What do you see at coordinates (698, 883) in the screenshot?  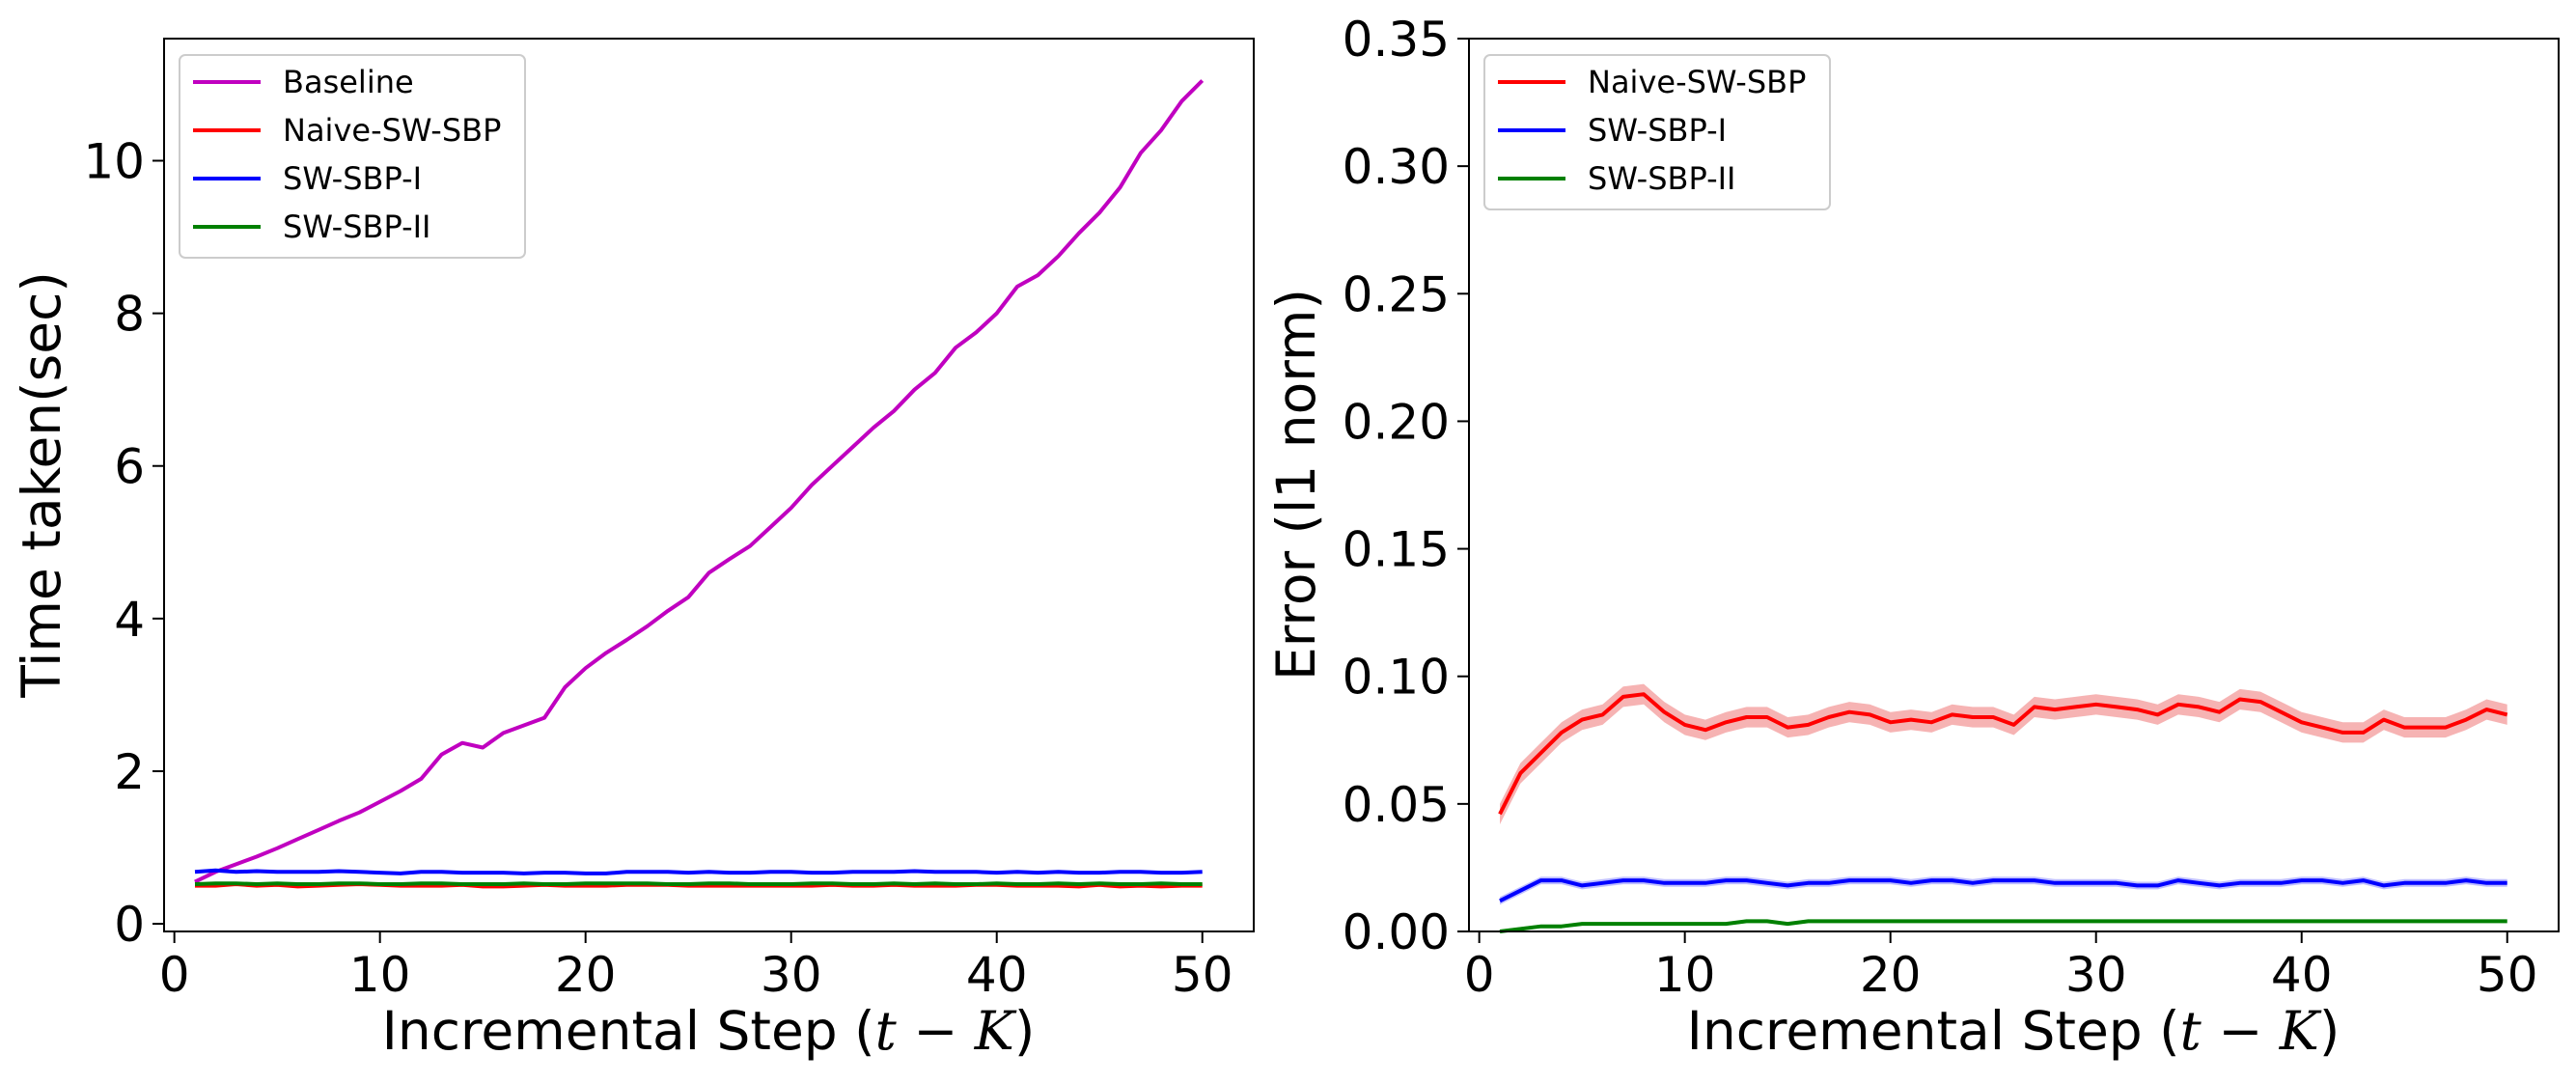 I see `time-chart-sw-sbp-ii-line` at bounding box center [698, 883].